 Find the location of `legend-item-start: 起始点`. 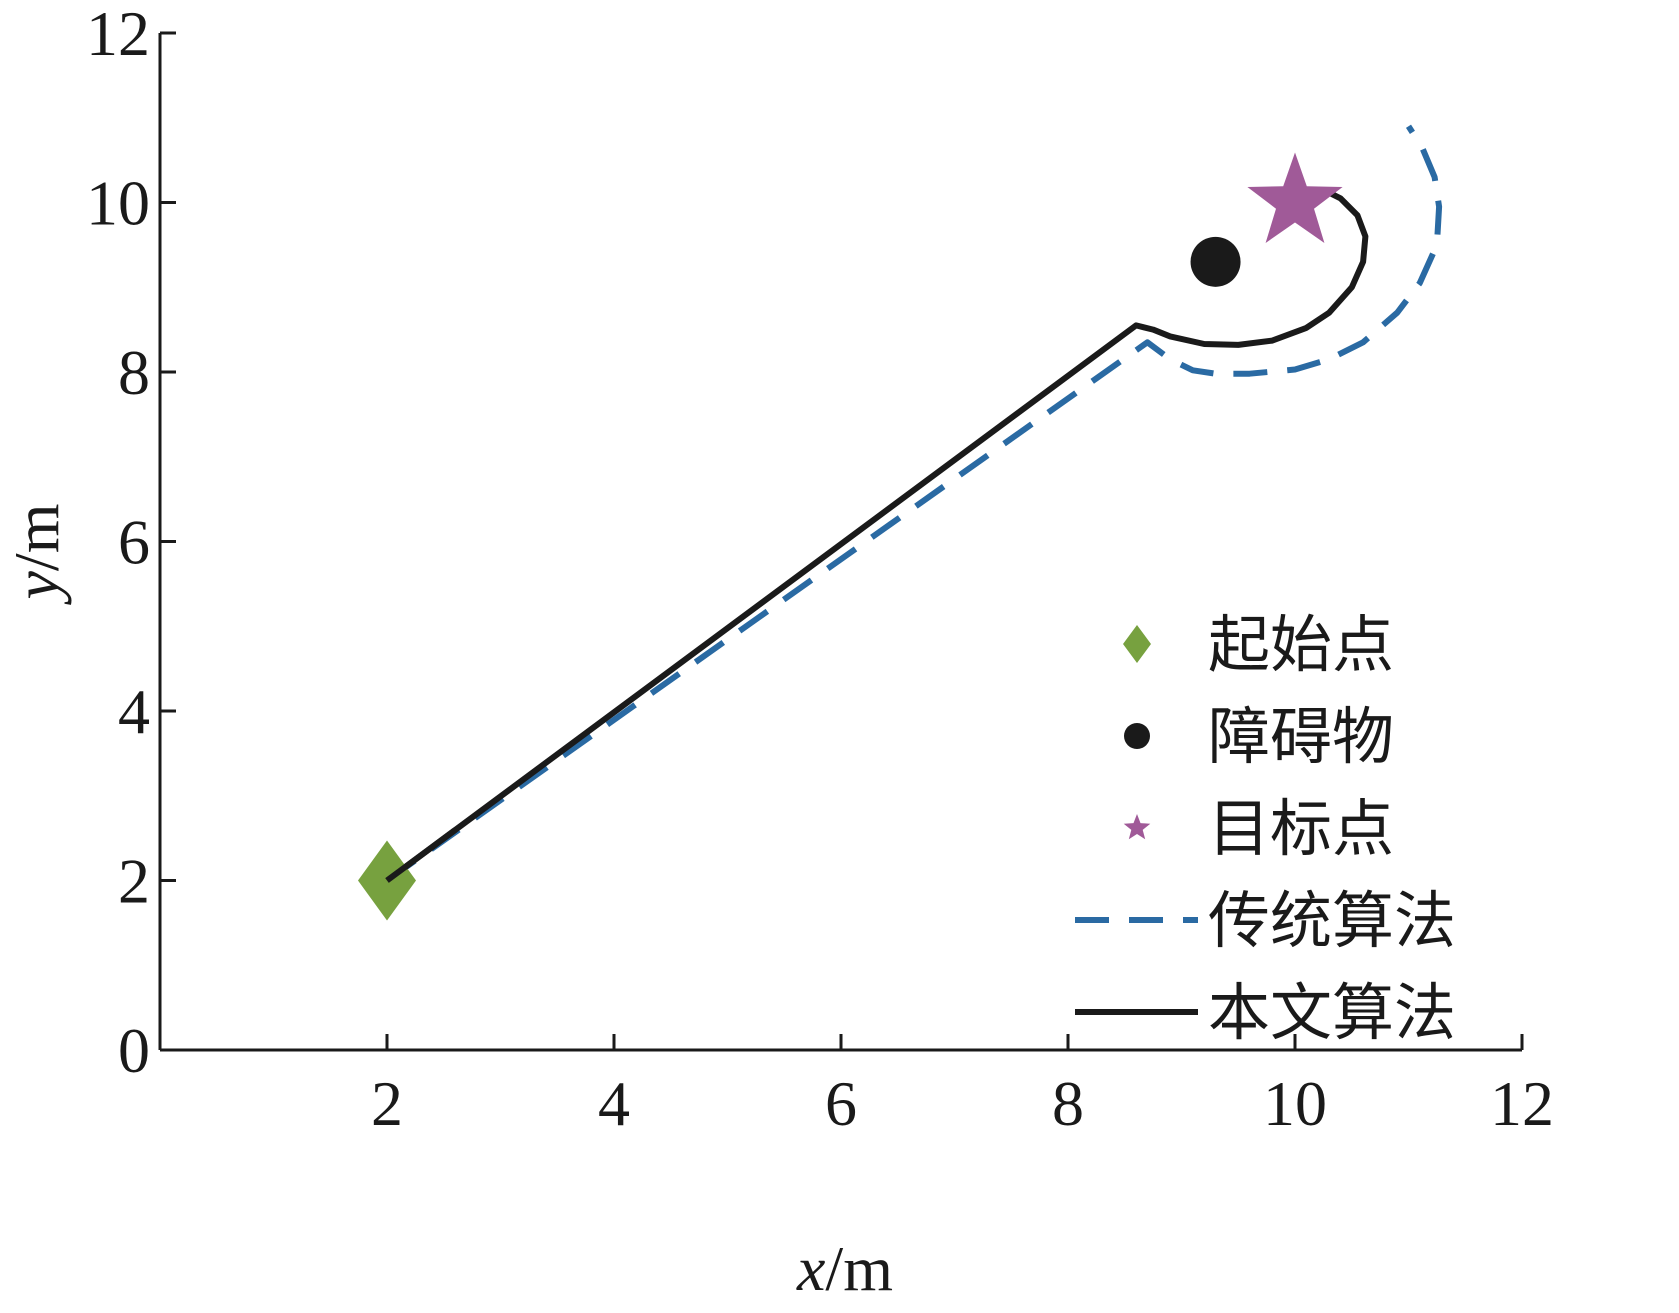

legend-item-start: 起始点 is located at coordinates (1258, 644).